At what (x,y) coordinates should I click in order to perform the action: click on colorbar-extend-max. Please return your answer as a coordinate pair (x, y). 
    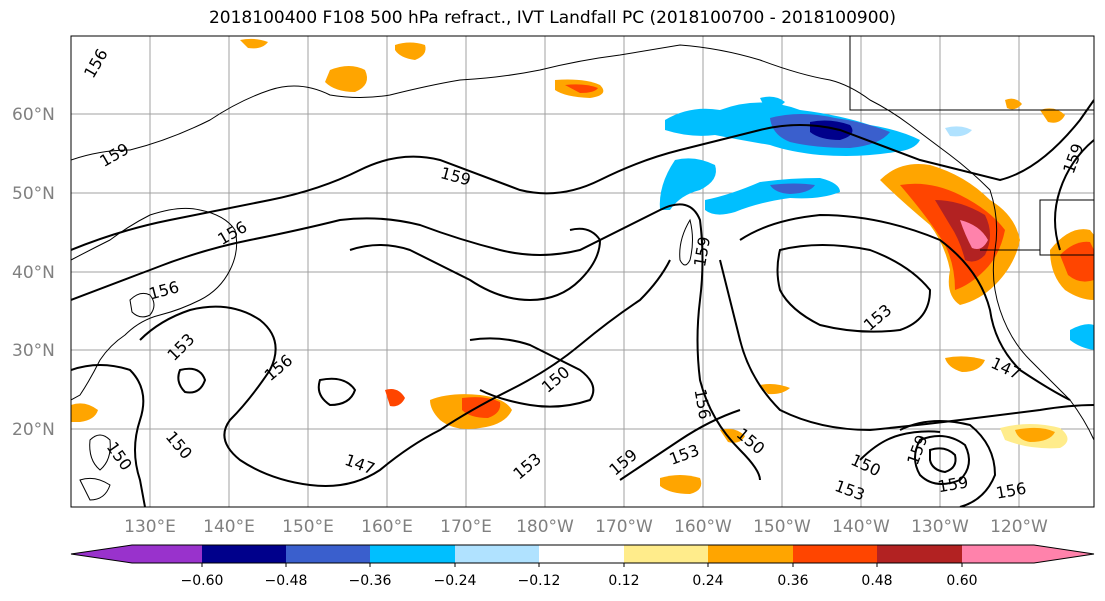
    Looking at the image, I should click on (1028, 554).